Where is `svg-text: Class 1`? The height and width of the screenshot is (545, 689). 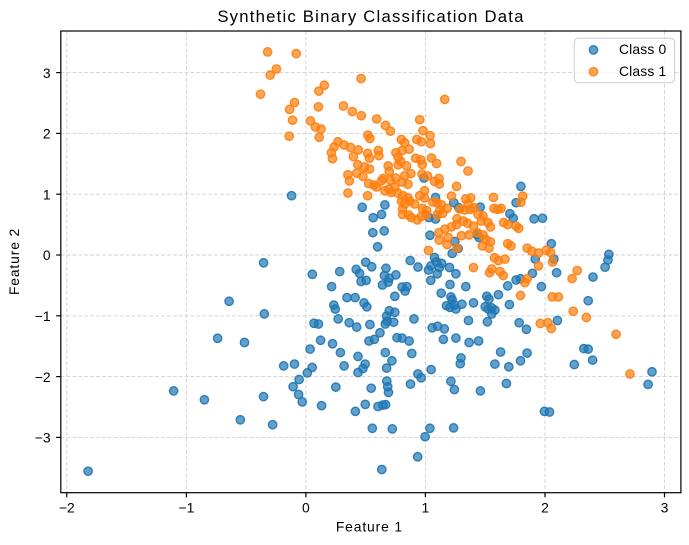
svg-text: Class 1 is located at coordinates (642, 71).